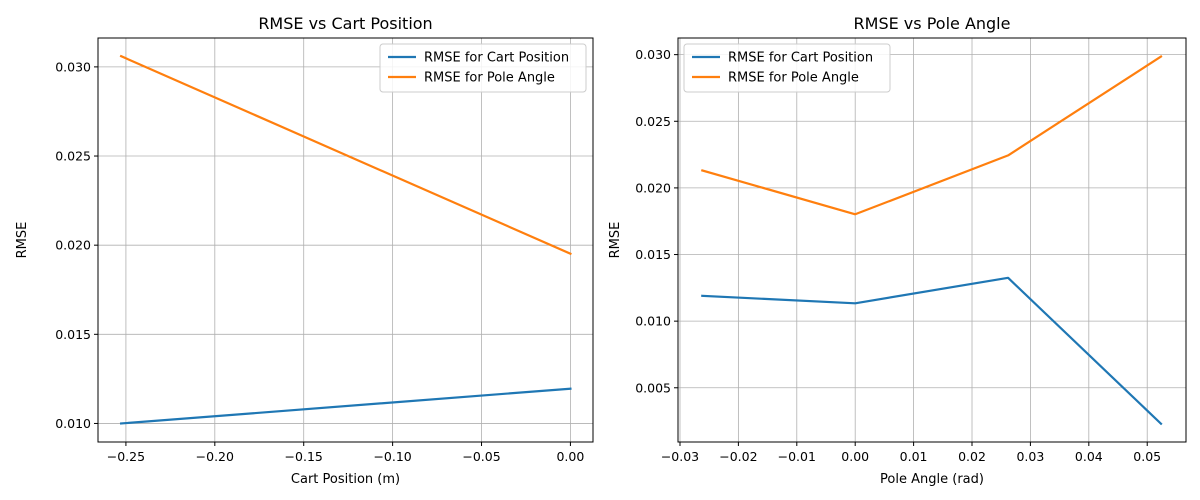  Describe the element at coordinates (972, 456) in the screenshot. I see `x-tick-label: 0.02` at that location.